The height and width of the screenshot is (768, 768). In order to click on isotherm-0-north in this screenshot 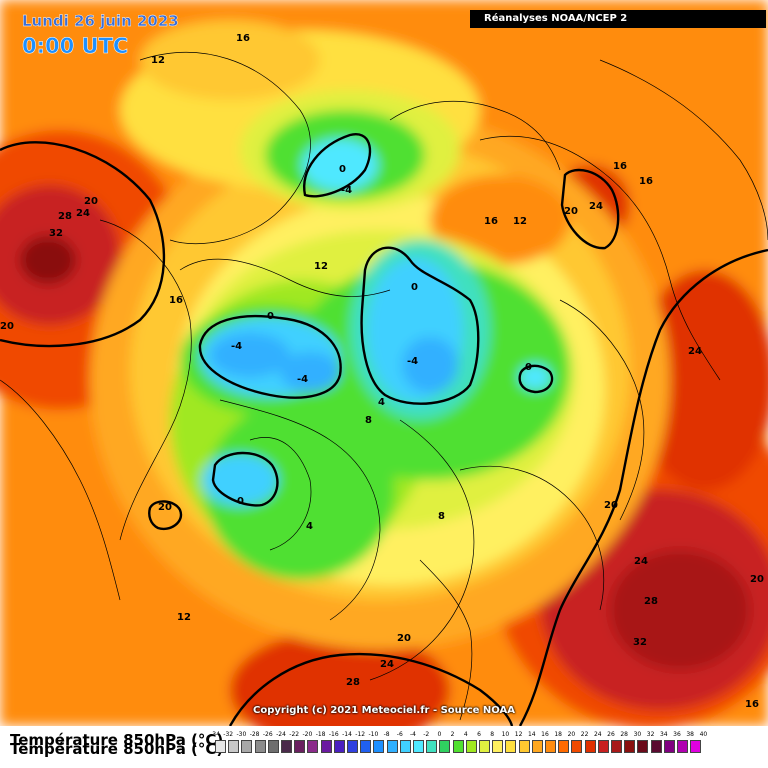, I will do `click(337, 165)`.